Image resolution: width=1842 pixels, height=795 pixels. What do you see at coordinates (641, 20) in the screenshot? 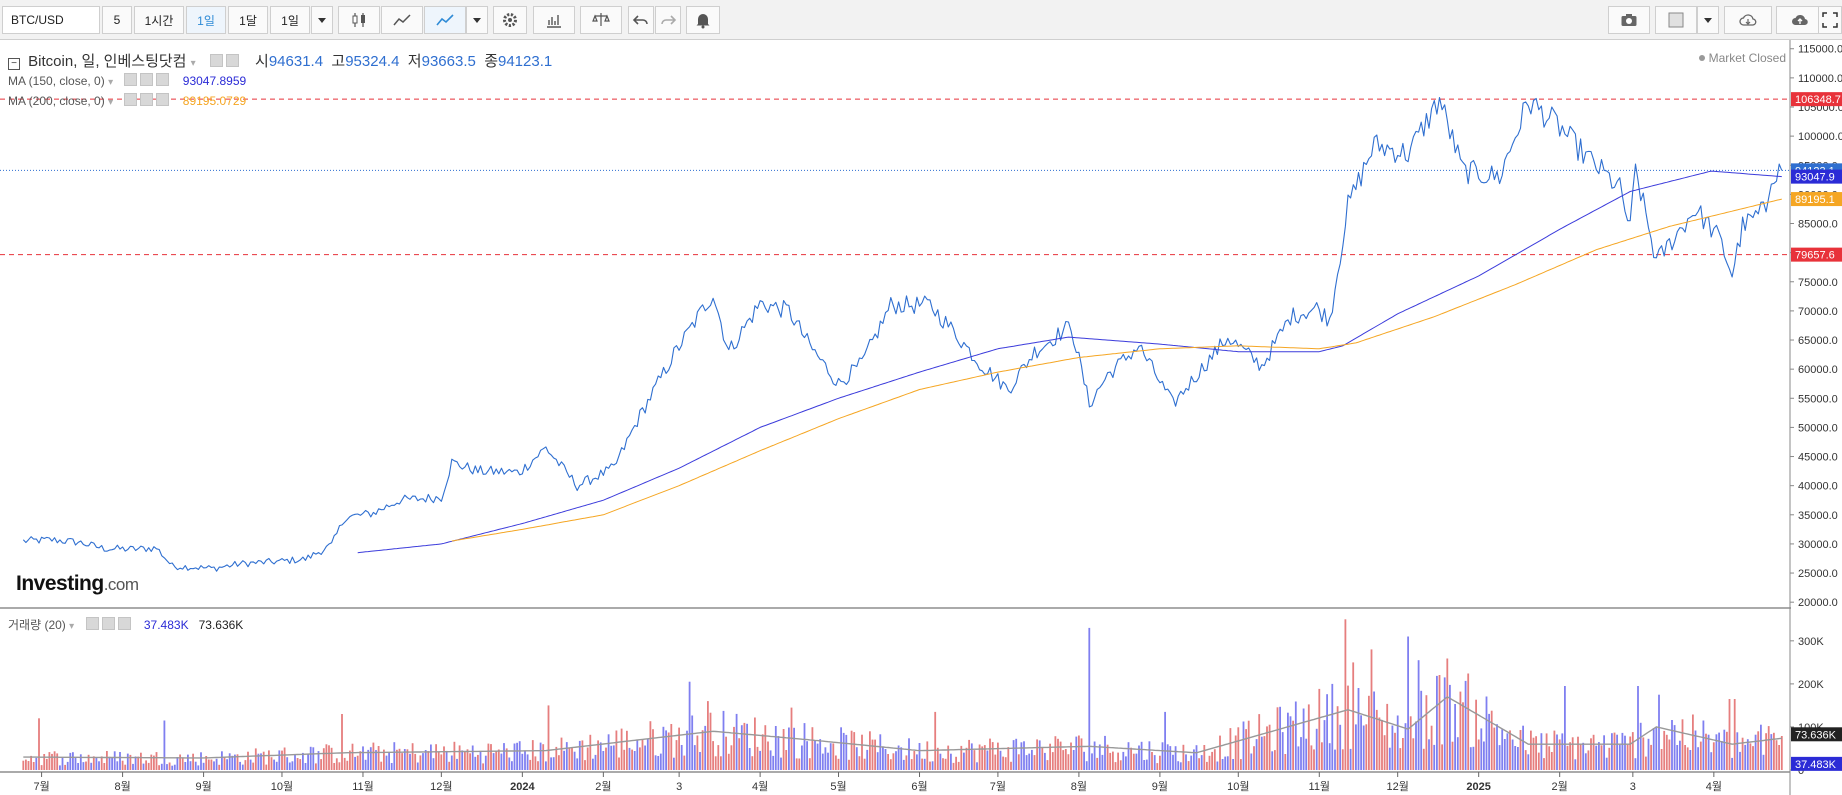
I see `undo-button` at bounding box center [641, 20].